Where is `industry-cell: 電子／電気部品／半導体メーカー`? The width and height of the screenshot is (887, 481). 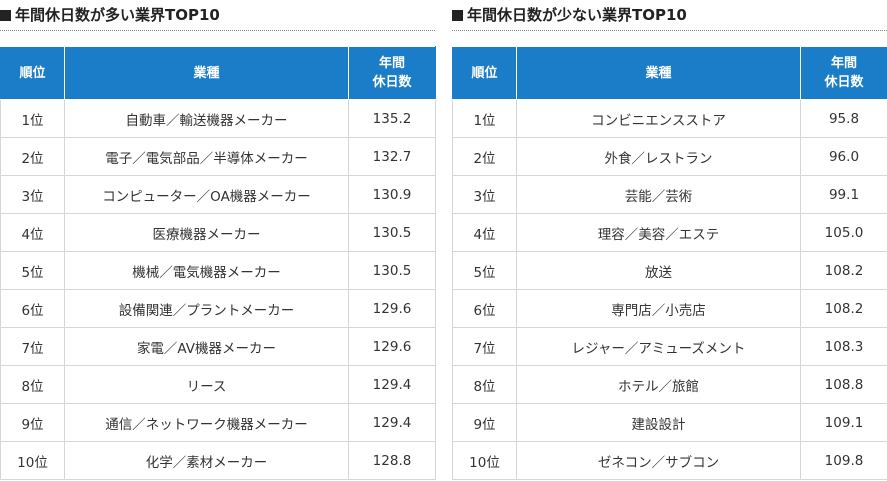 industry-cell: 電子／電気部品／半導体メーカー is located at coordinates (206, 156).